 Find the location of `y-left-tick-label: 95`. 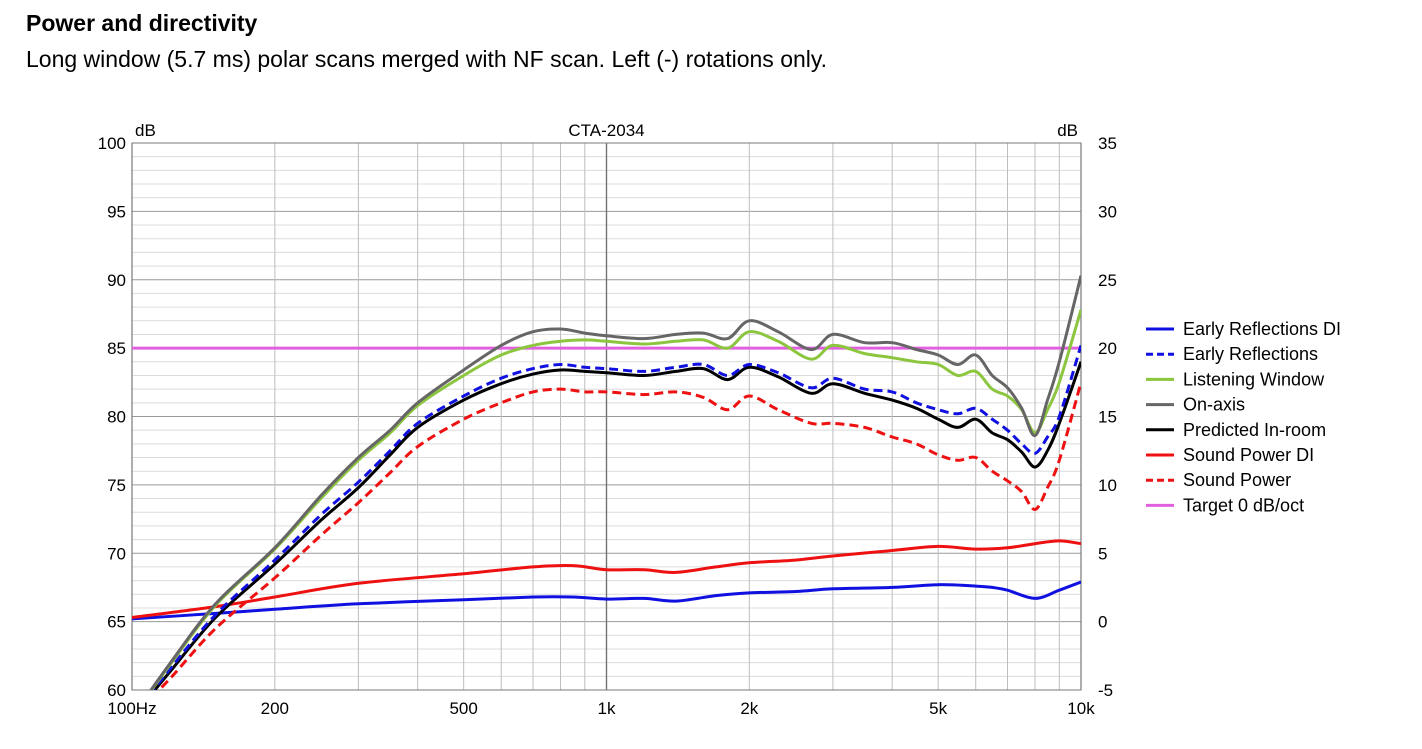

y-left-tick-label: 95 is located at coordinates (116, 211).